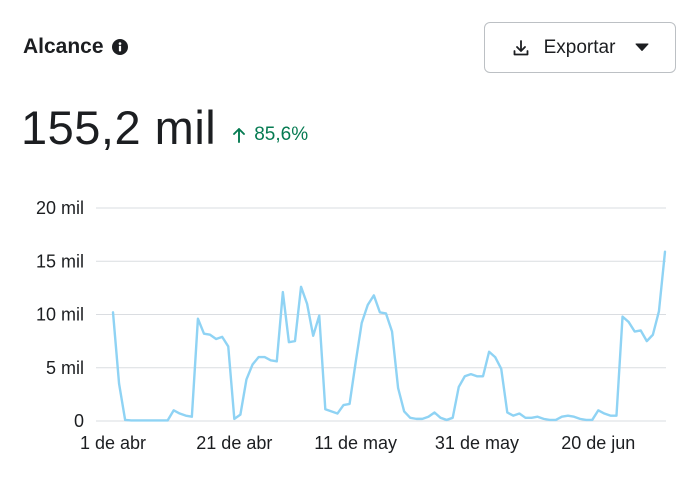 Image resolution: width=693 pixels, height=485 pixels. I want to click on export-button: Exportar, so click(580, 47).